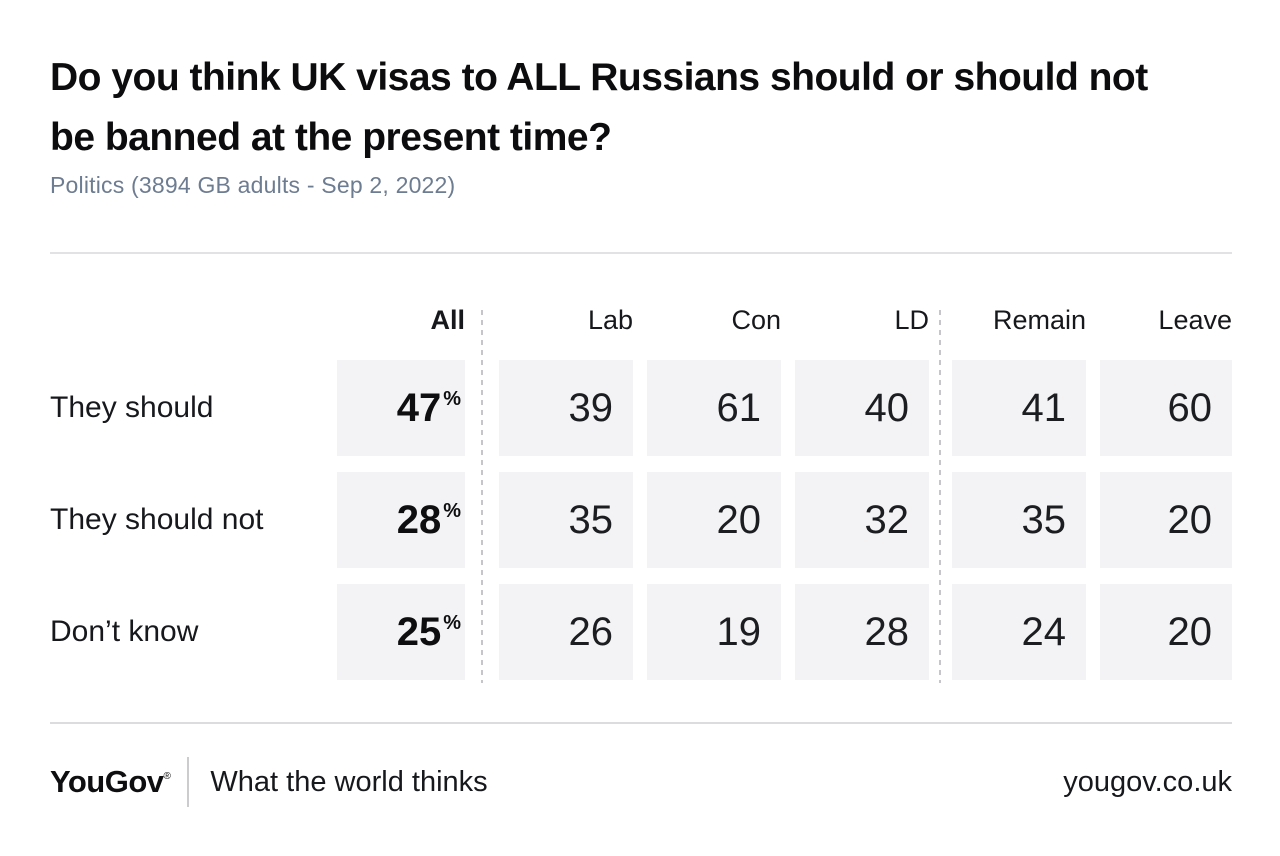  I want to click on row-label: Don’t know, so click(124, 631).